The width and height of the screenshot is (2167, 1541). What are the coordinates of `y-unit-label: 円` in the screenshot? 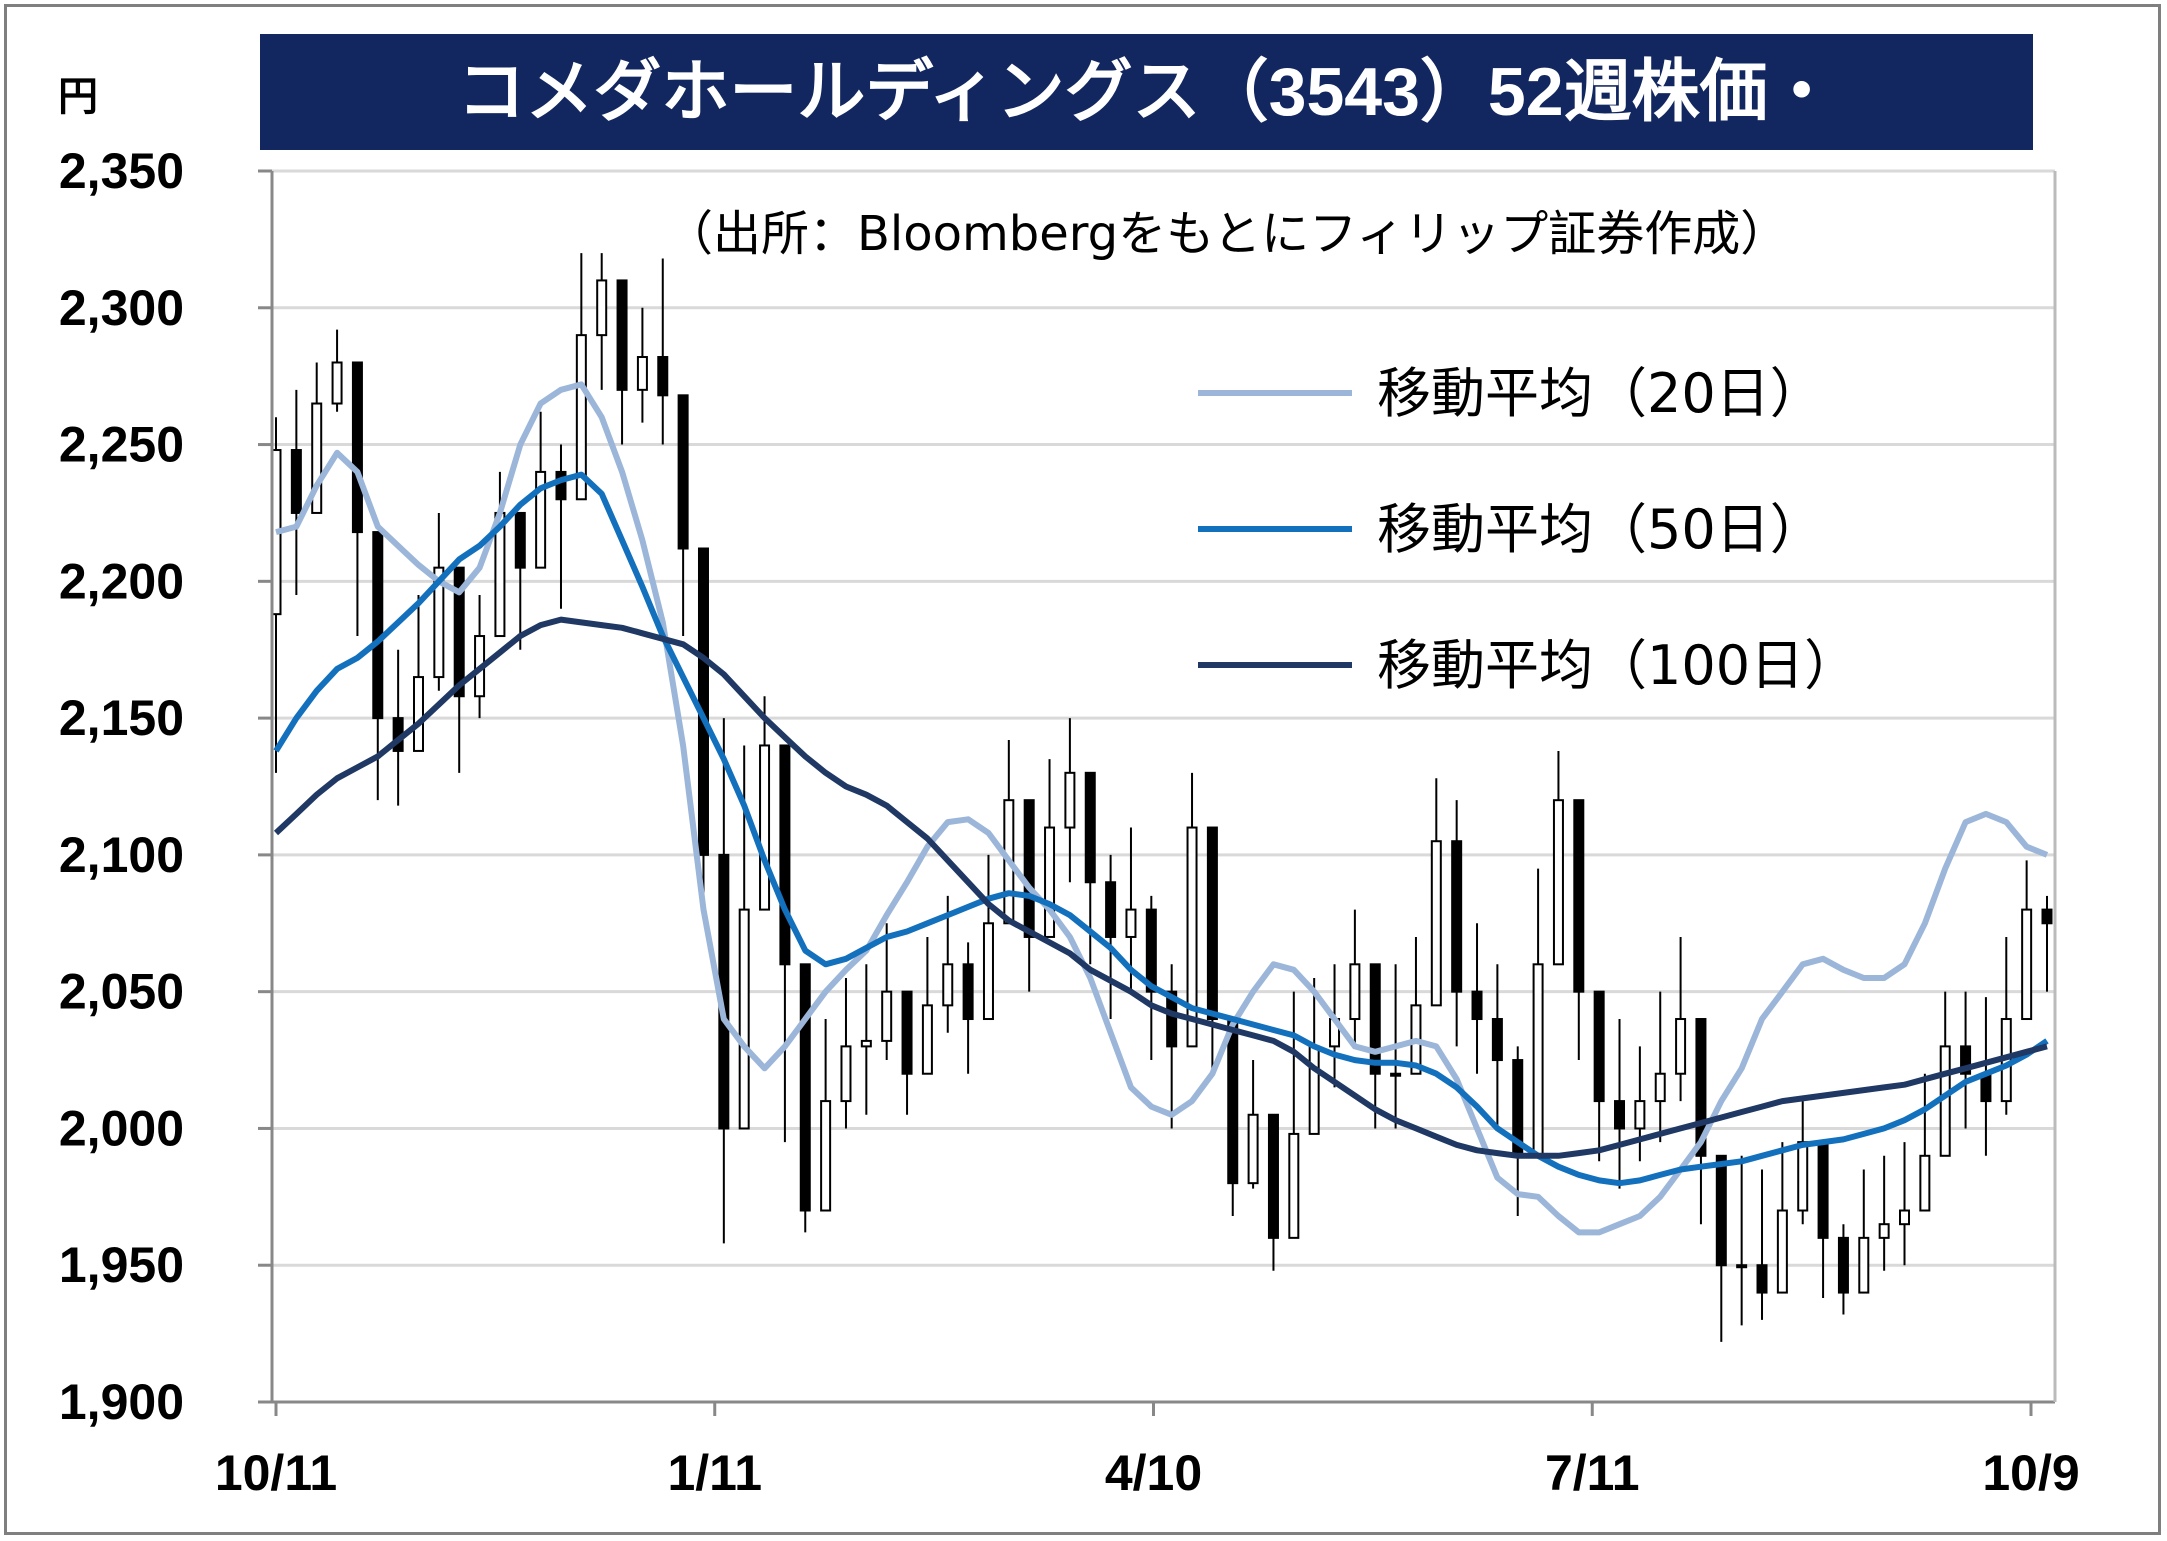 It's located at (78, 97).